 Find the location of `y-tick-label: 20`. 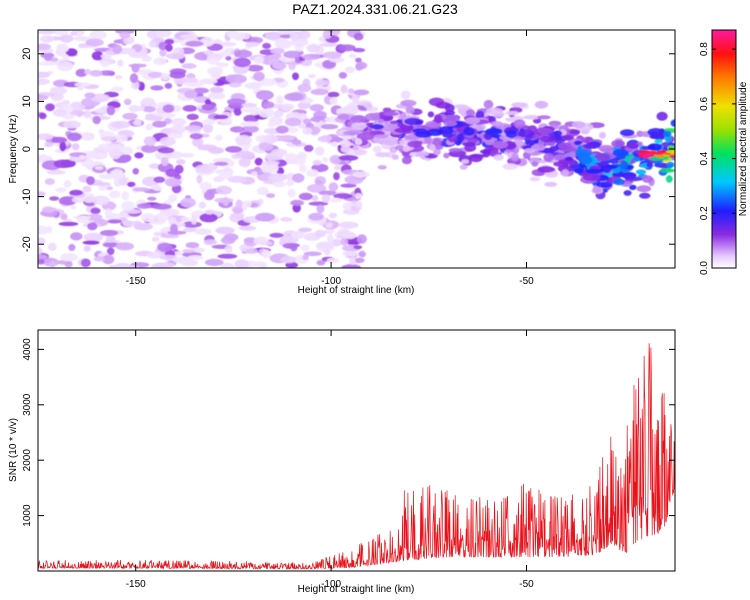

y-tick-label: 20 is located at coordinates (27, 54).